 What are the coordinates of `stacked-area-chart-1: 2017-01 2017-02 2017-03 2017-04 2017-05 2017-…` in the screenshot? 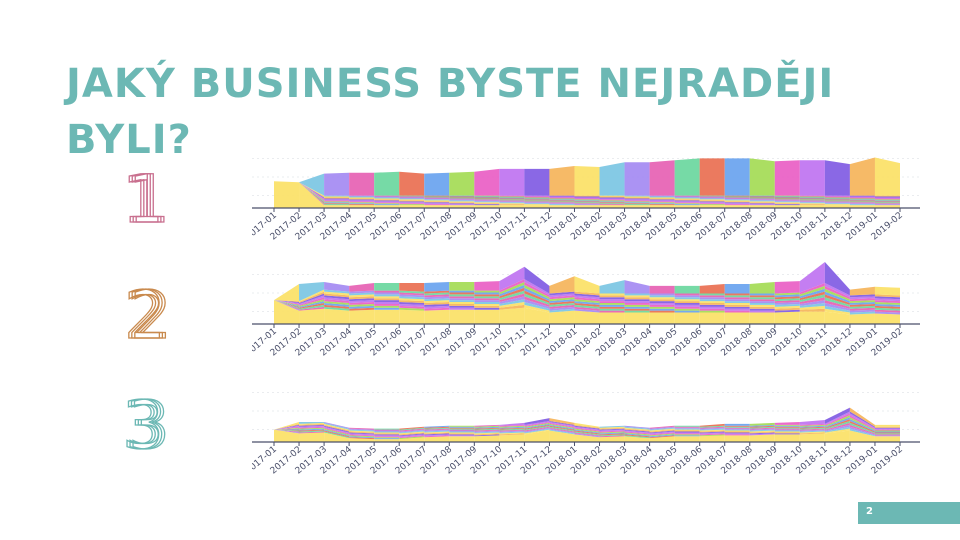 It's located at (586, 196).